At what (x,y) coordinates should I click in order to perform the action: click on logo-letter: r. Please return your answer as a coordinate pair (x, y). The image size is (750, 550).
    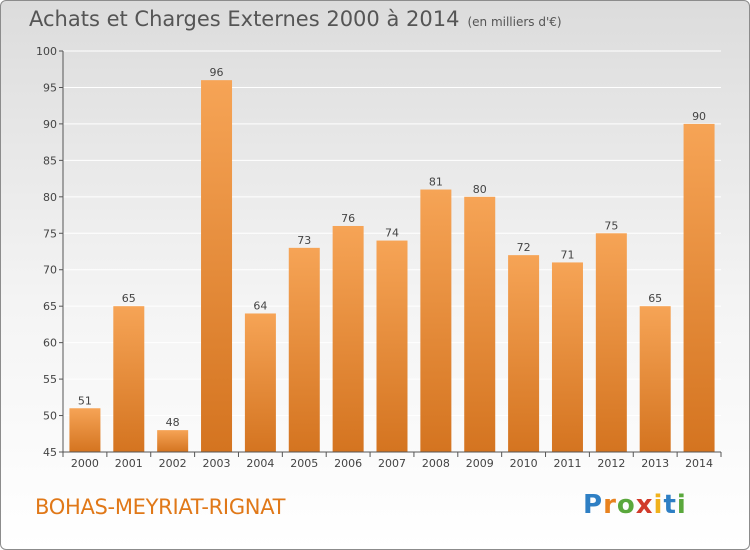
    Looking at the image, I should click on (610, 505).